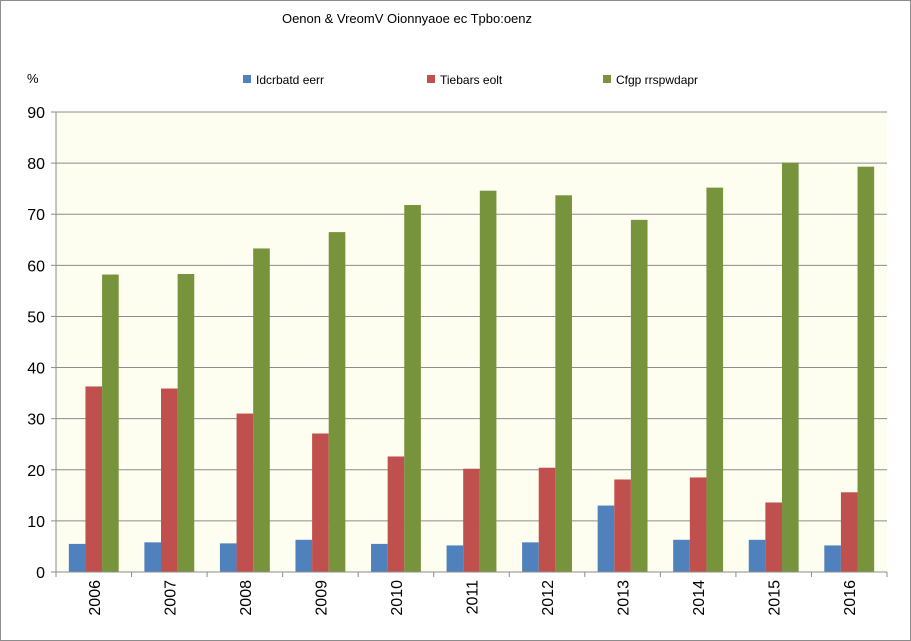  I want to click on x-tick-label: 2007, so click(170, 598).